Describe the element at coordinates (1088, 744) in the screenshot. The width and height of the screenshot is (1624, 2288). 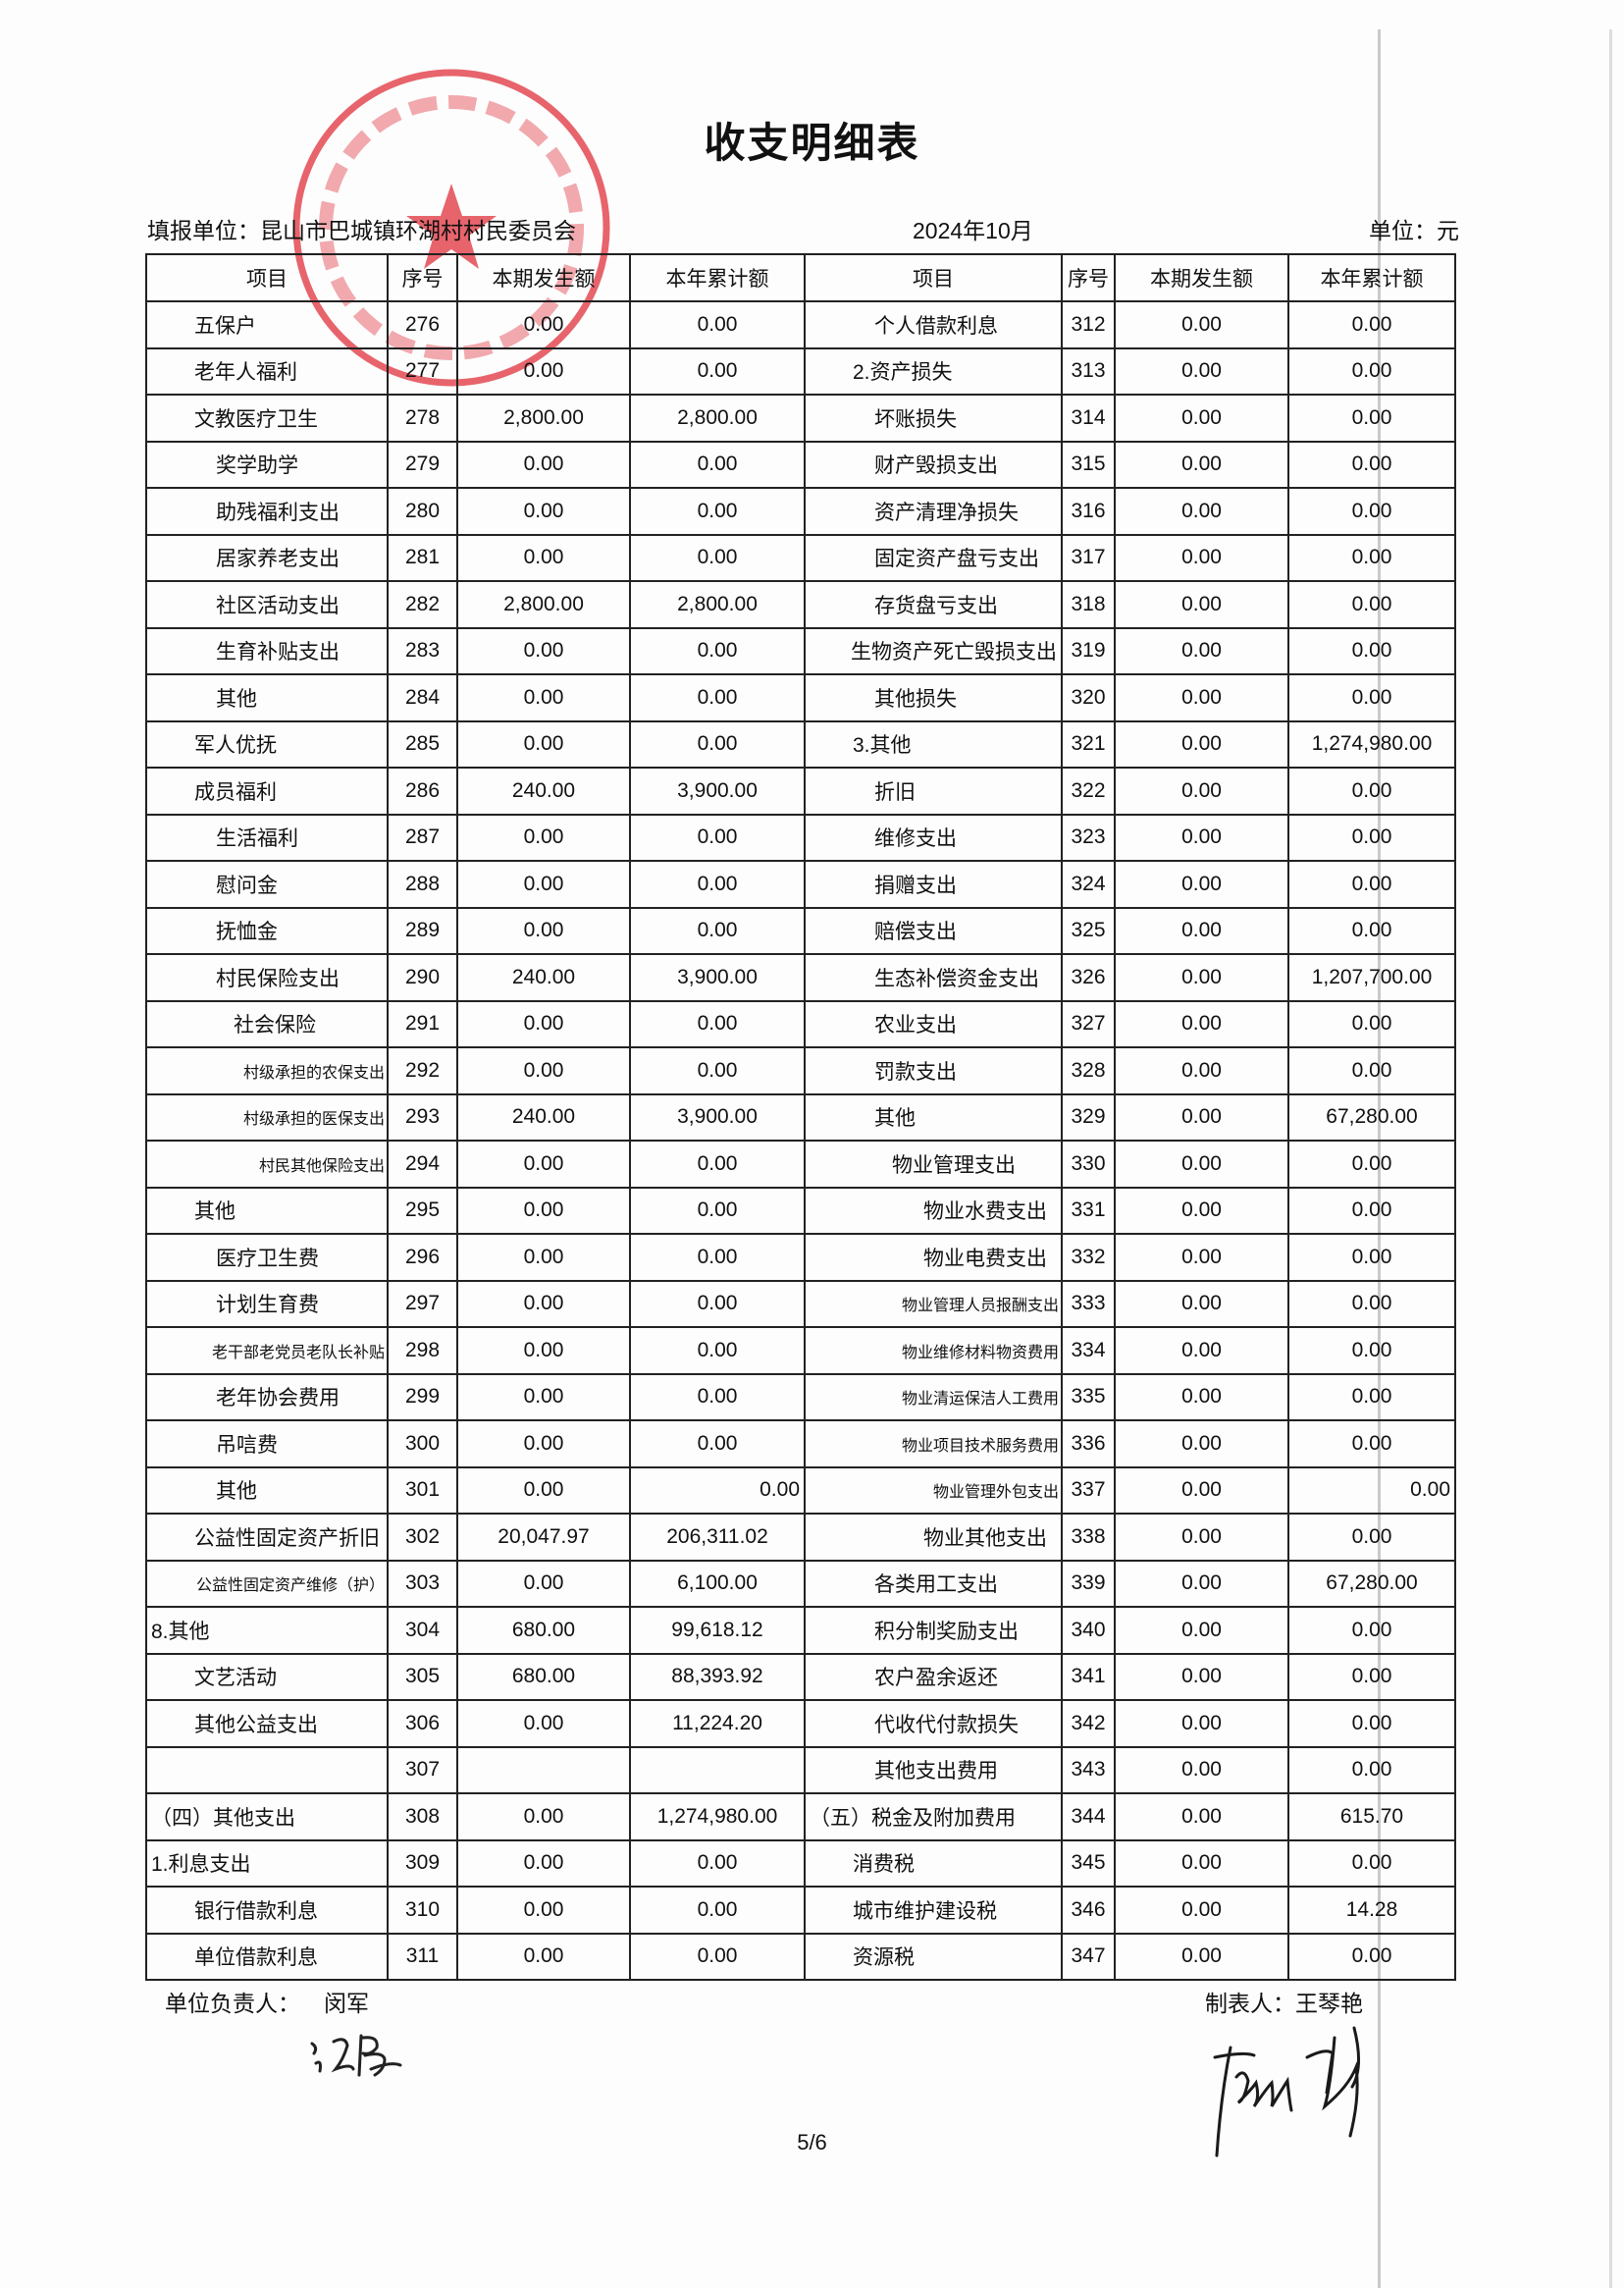
I see `right-seq-cell: 321` at that location.